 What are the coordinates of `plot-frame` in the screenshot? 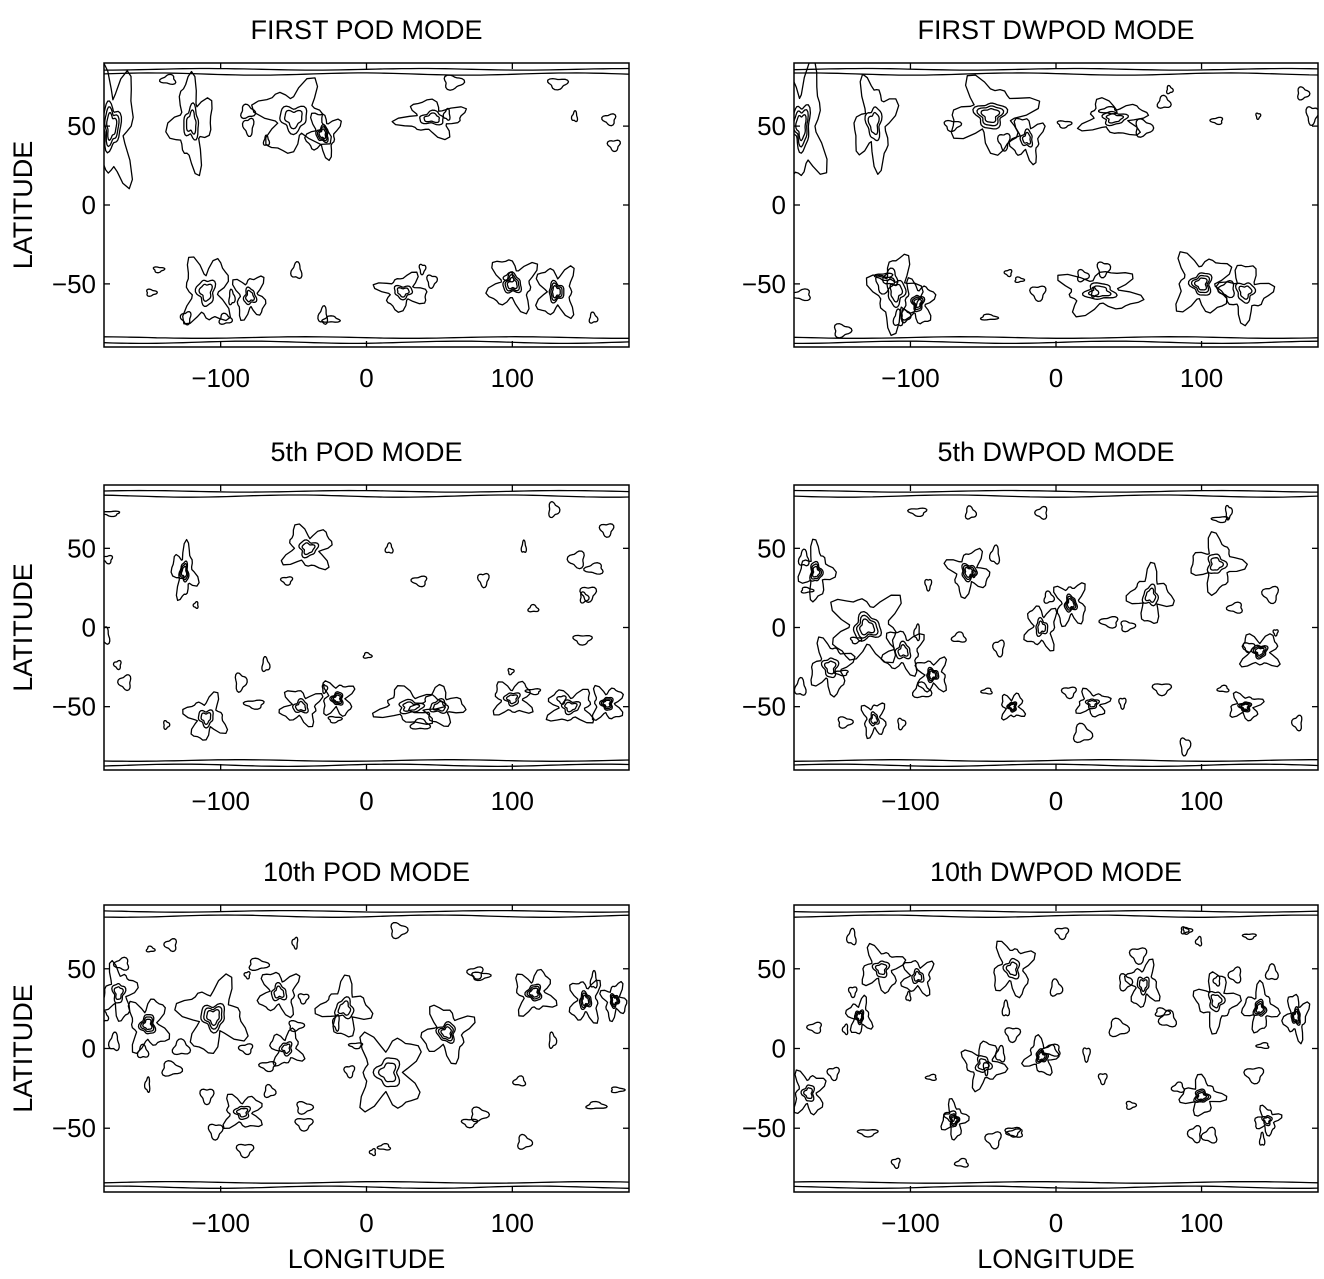 It's located at (1056, 1048).